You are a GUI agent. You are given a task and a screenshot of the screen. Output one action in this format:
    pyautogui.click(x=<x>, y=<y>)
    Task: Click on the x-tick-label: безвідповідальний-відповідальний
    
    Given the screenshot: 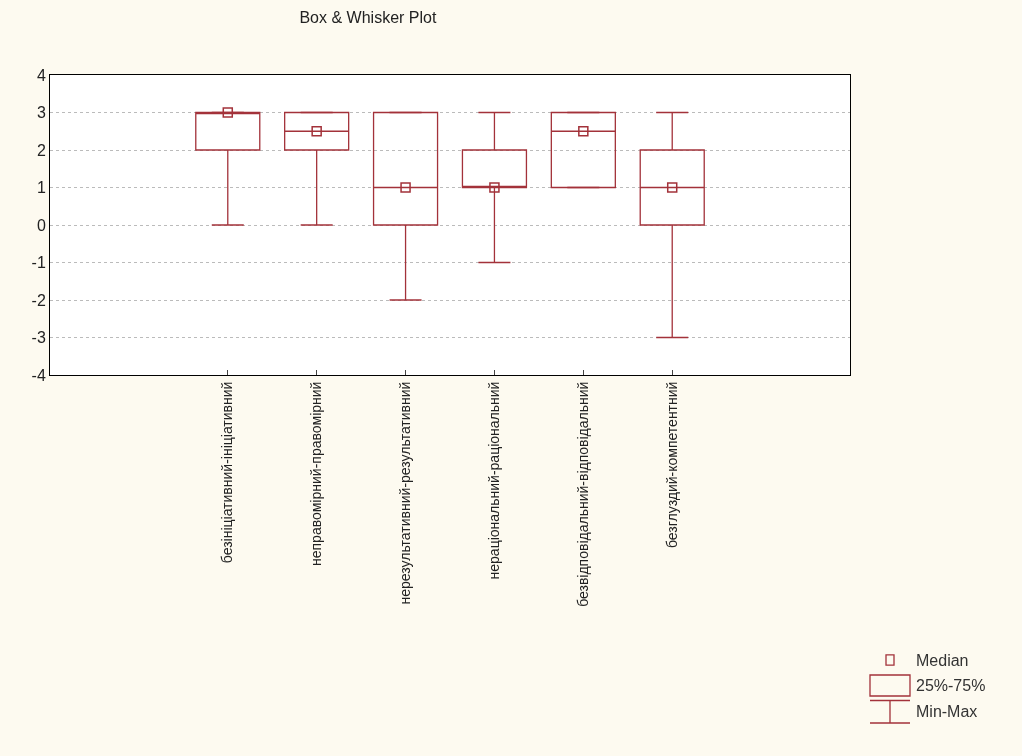 What is the action you would take?
    pyautogui.click(x=582, y=494)
    